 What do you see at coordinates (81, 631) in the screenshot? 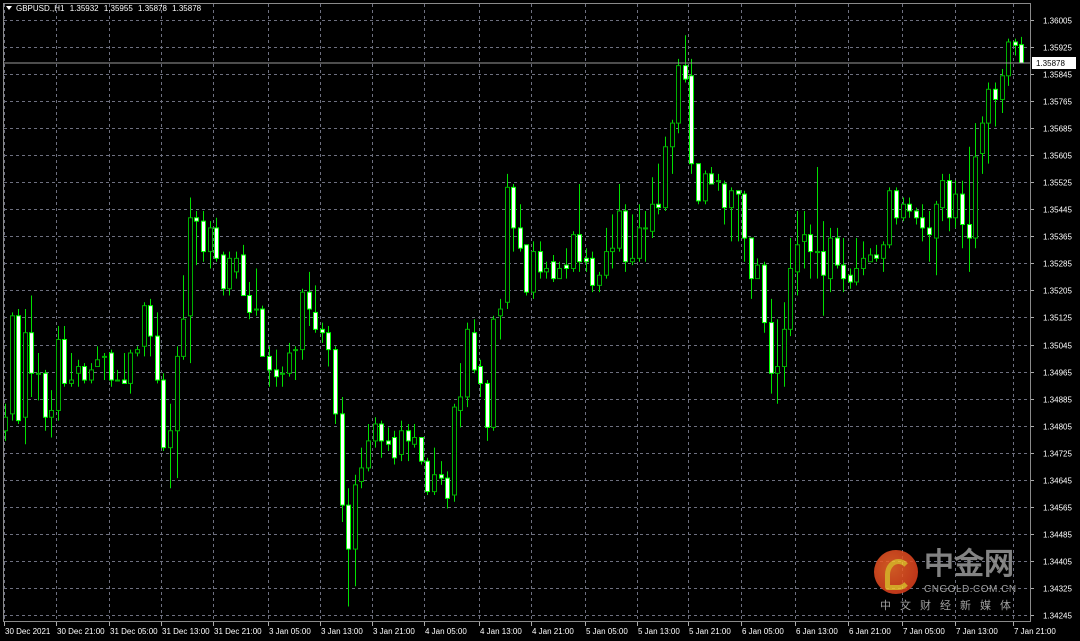
I see `x-tick-label: 30 Dec 21:00` at bounding box center [81, 631].